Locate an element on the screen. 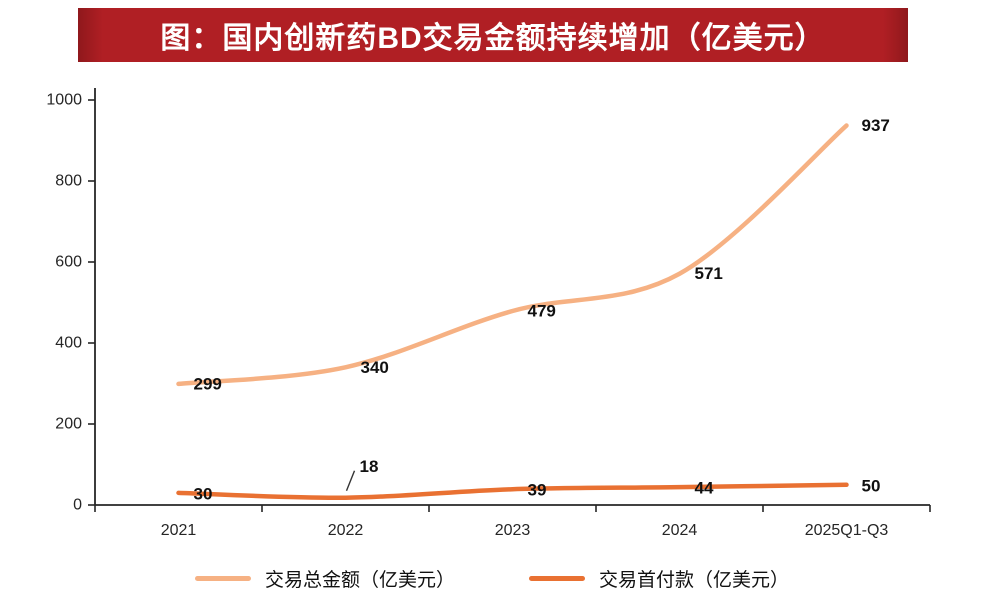 The height and width of the screenshot is (602, 984). data-label: 30 is located at coordinates (203, 493).